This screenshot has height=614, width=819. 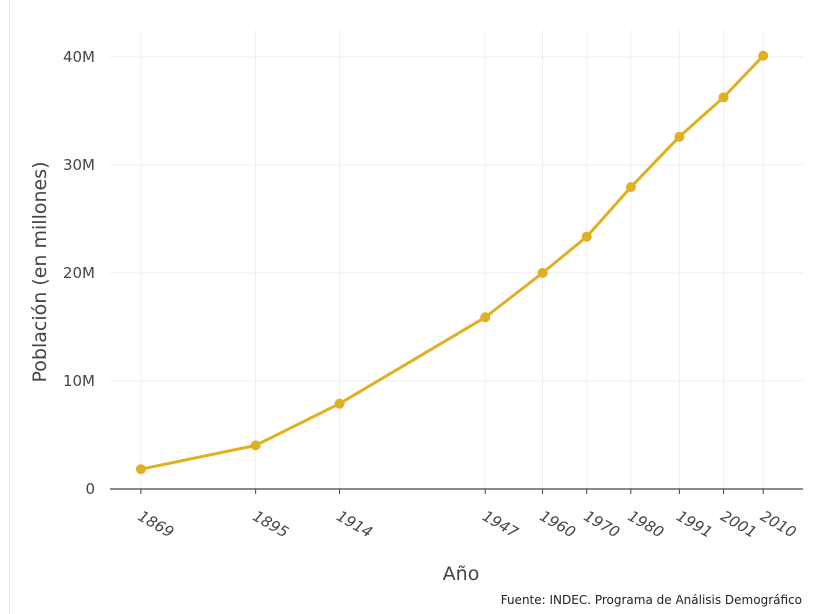 What do you see at coordinates (79, 165) in the screenshot?
I see `y-tick-label: 30M` at bounding box center [79, 165].